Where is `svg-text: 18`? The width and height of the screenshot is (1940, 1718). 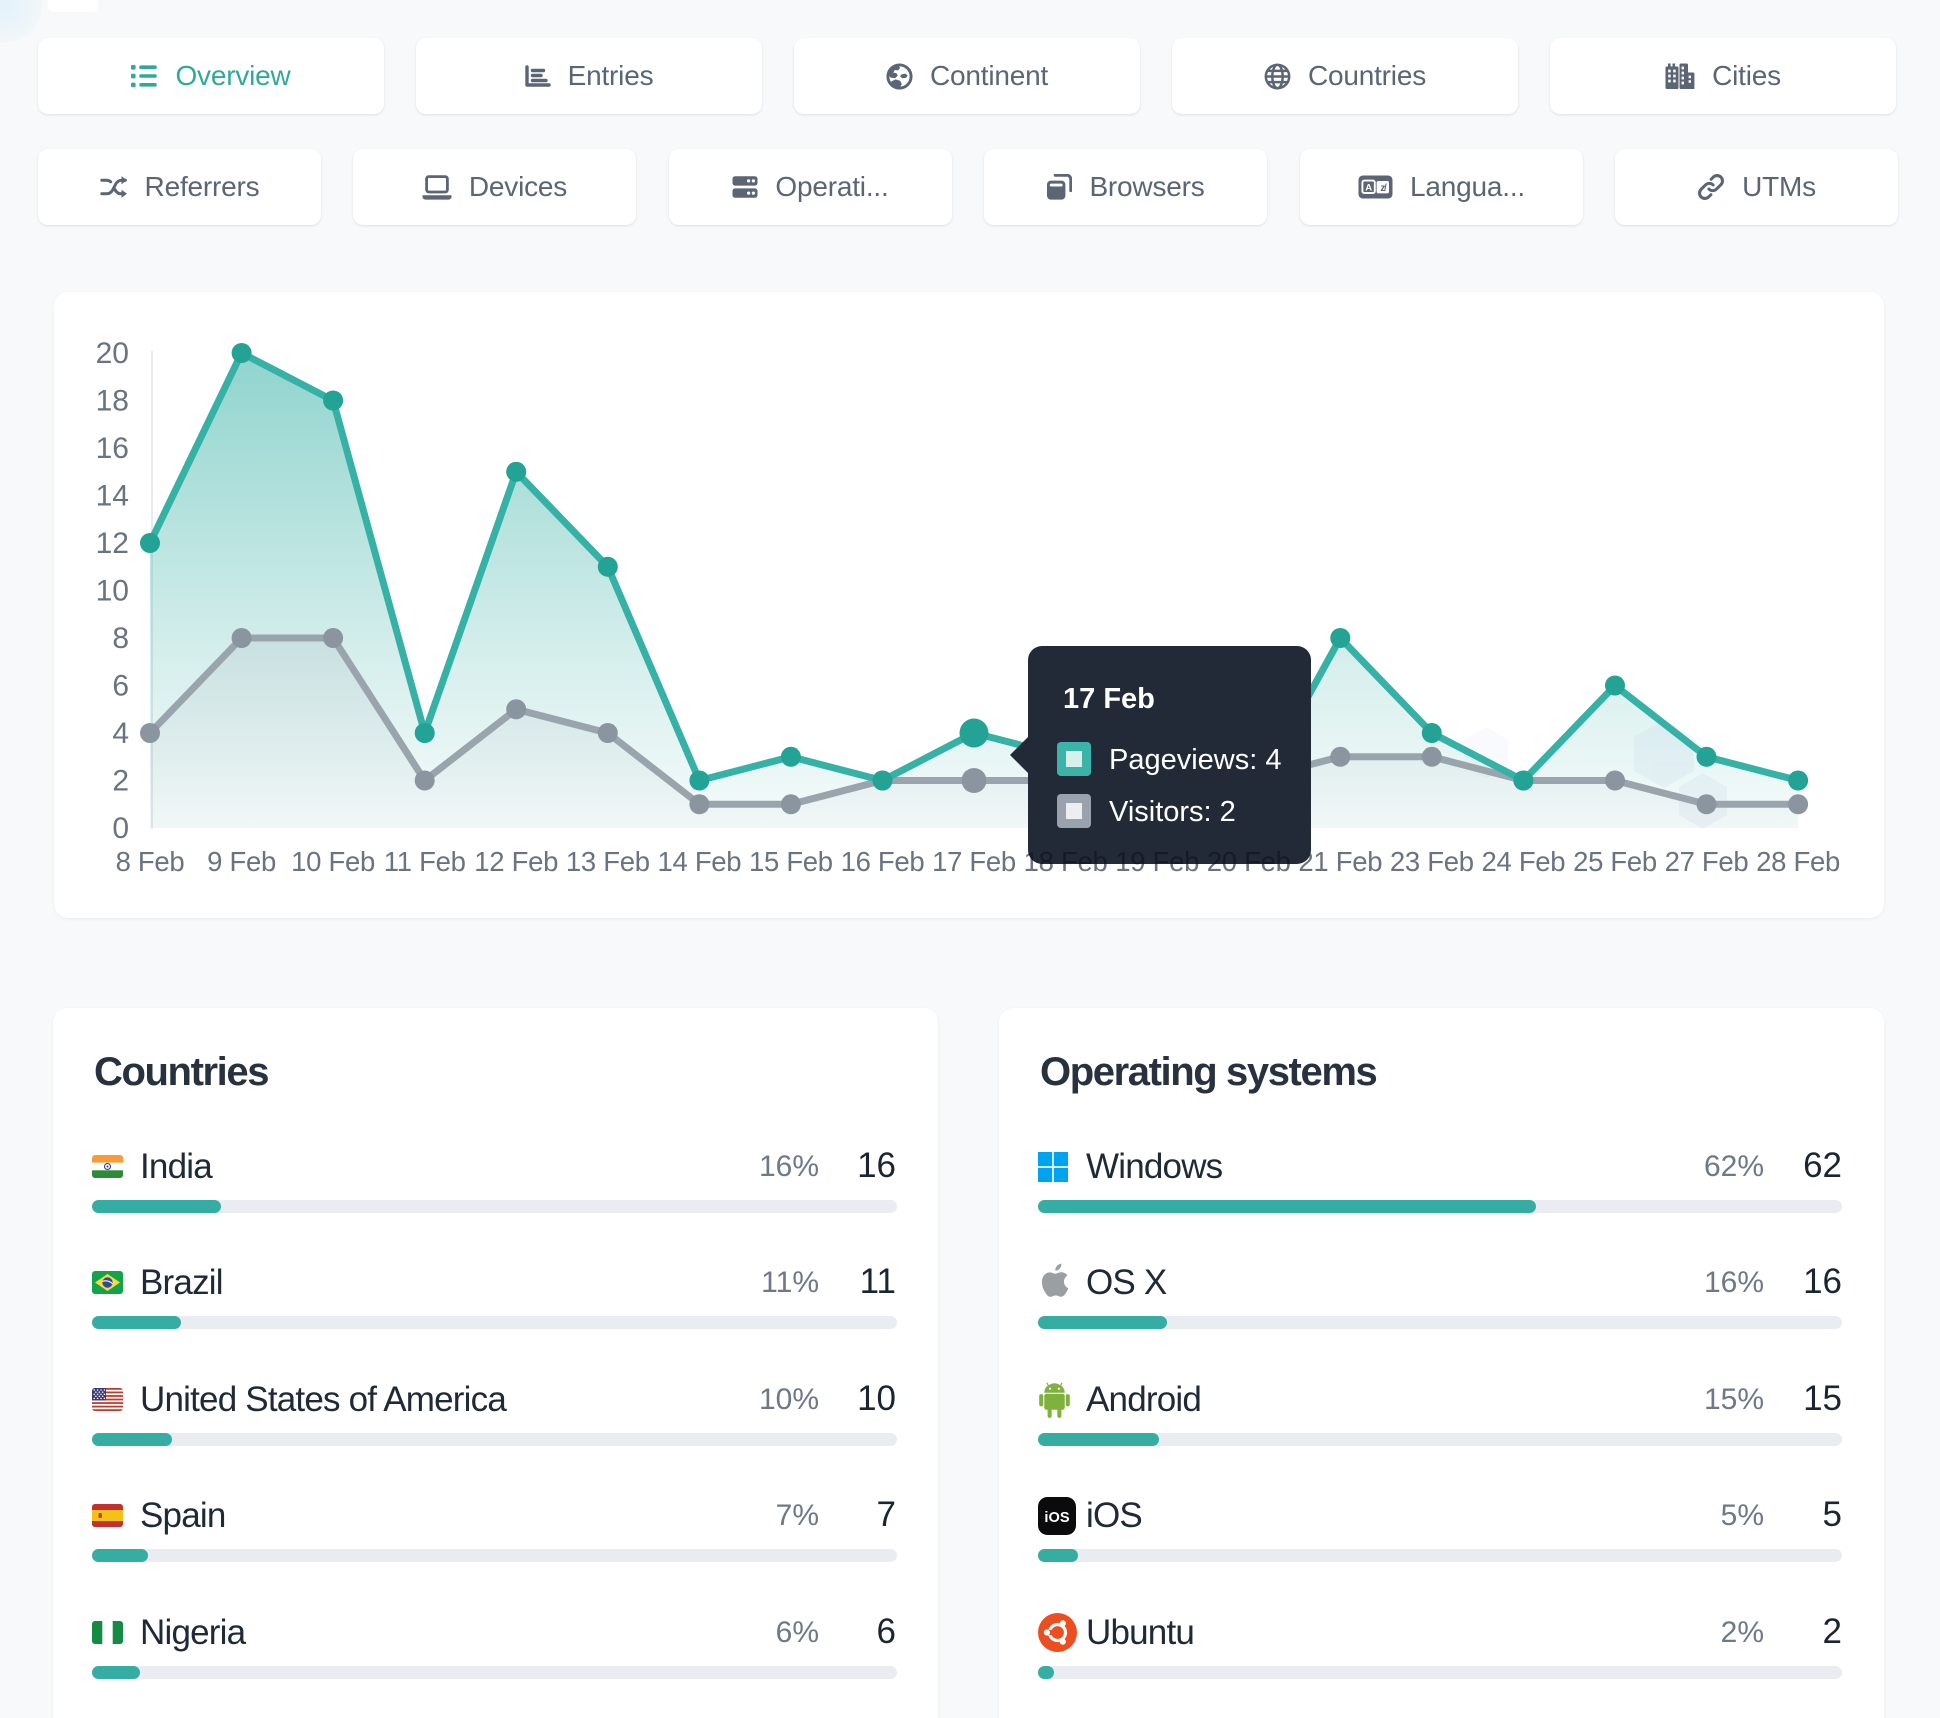 svg-text: 18 is located at coordinates (112, 401).